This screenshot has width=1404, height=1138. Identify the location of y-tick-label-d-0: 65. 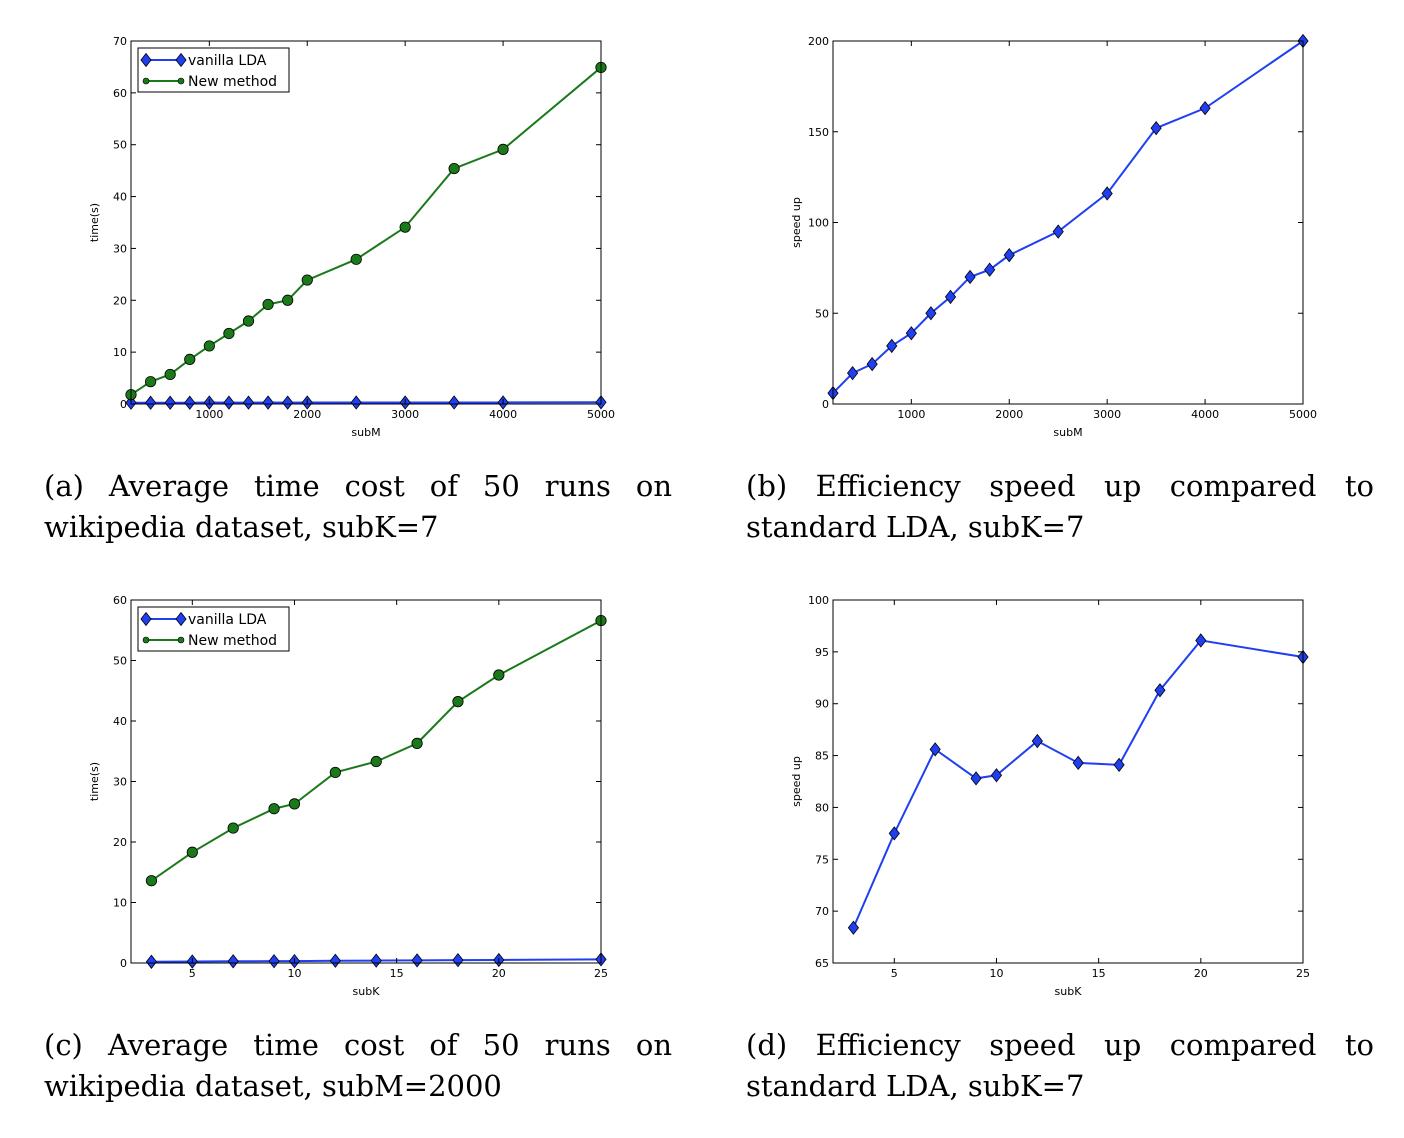
(822, 963).